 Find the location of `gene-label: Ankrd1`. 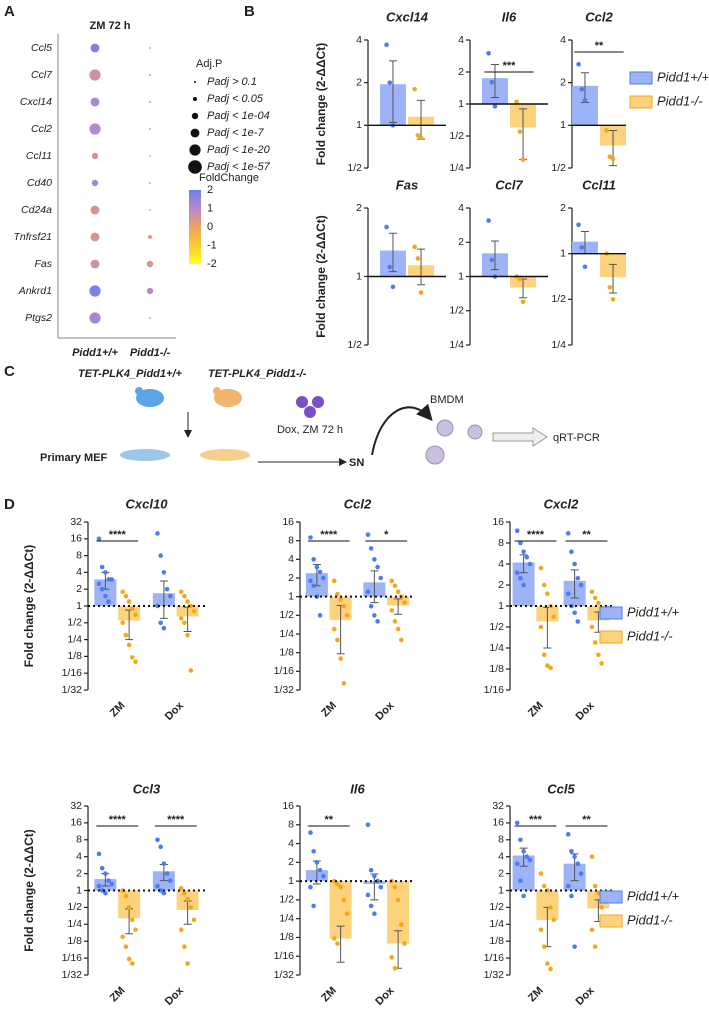

gene-label: Ankrd1 is located at coordinates (35, 291).